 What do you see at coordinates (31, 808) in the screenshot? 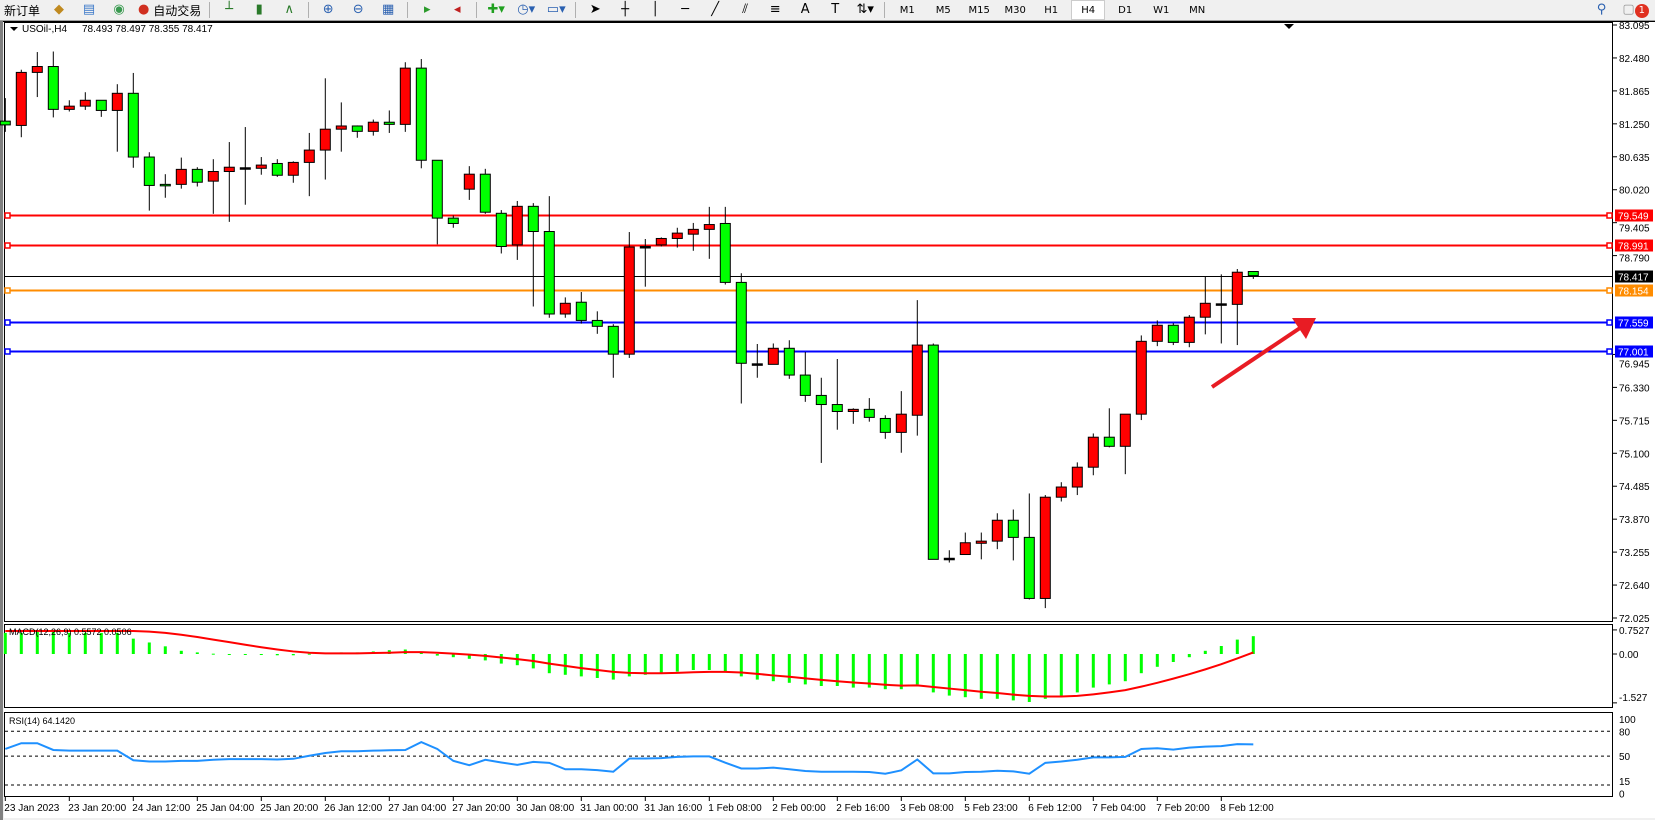
I see `time-label: 23 Jan 2023` at bounding box center [31, 808].